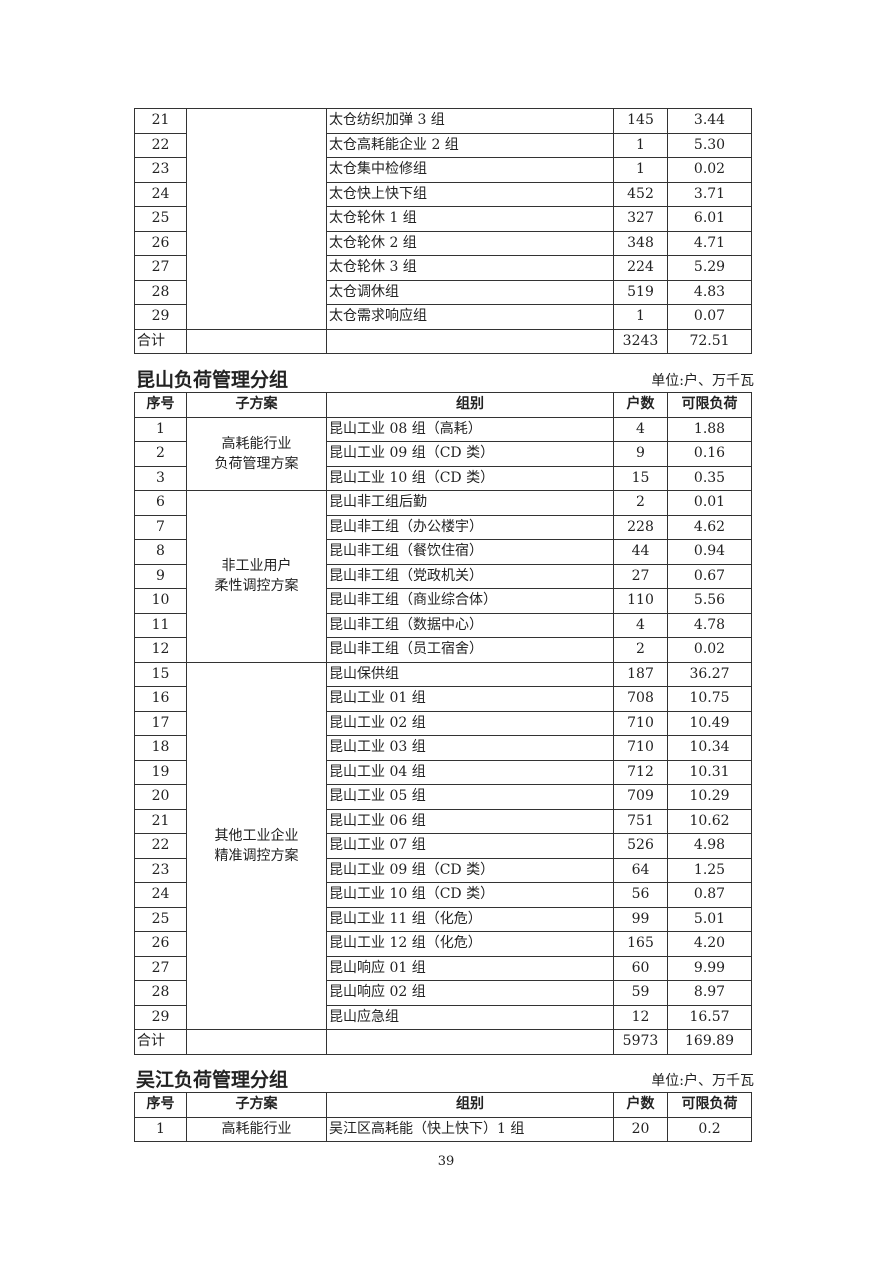  I want to click on table-row: 29 太仓需求响应组 1 0.07, so click(443, 317).